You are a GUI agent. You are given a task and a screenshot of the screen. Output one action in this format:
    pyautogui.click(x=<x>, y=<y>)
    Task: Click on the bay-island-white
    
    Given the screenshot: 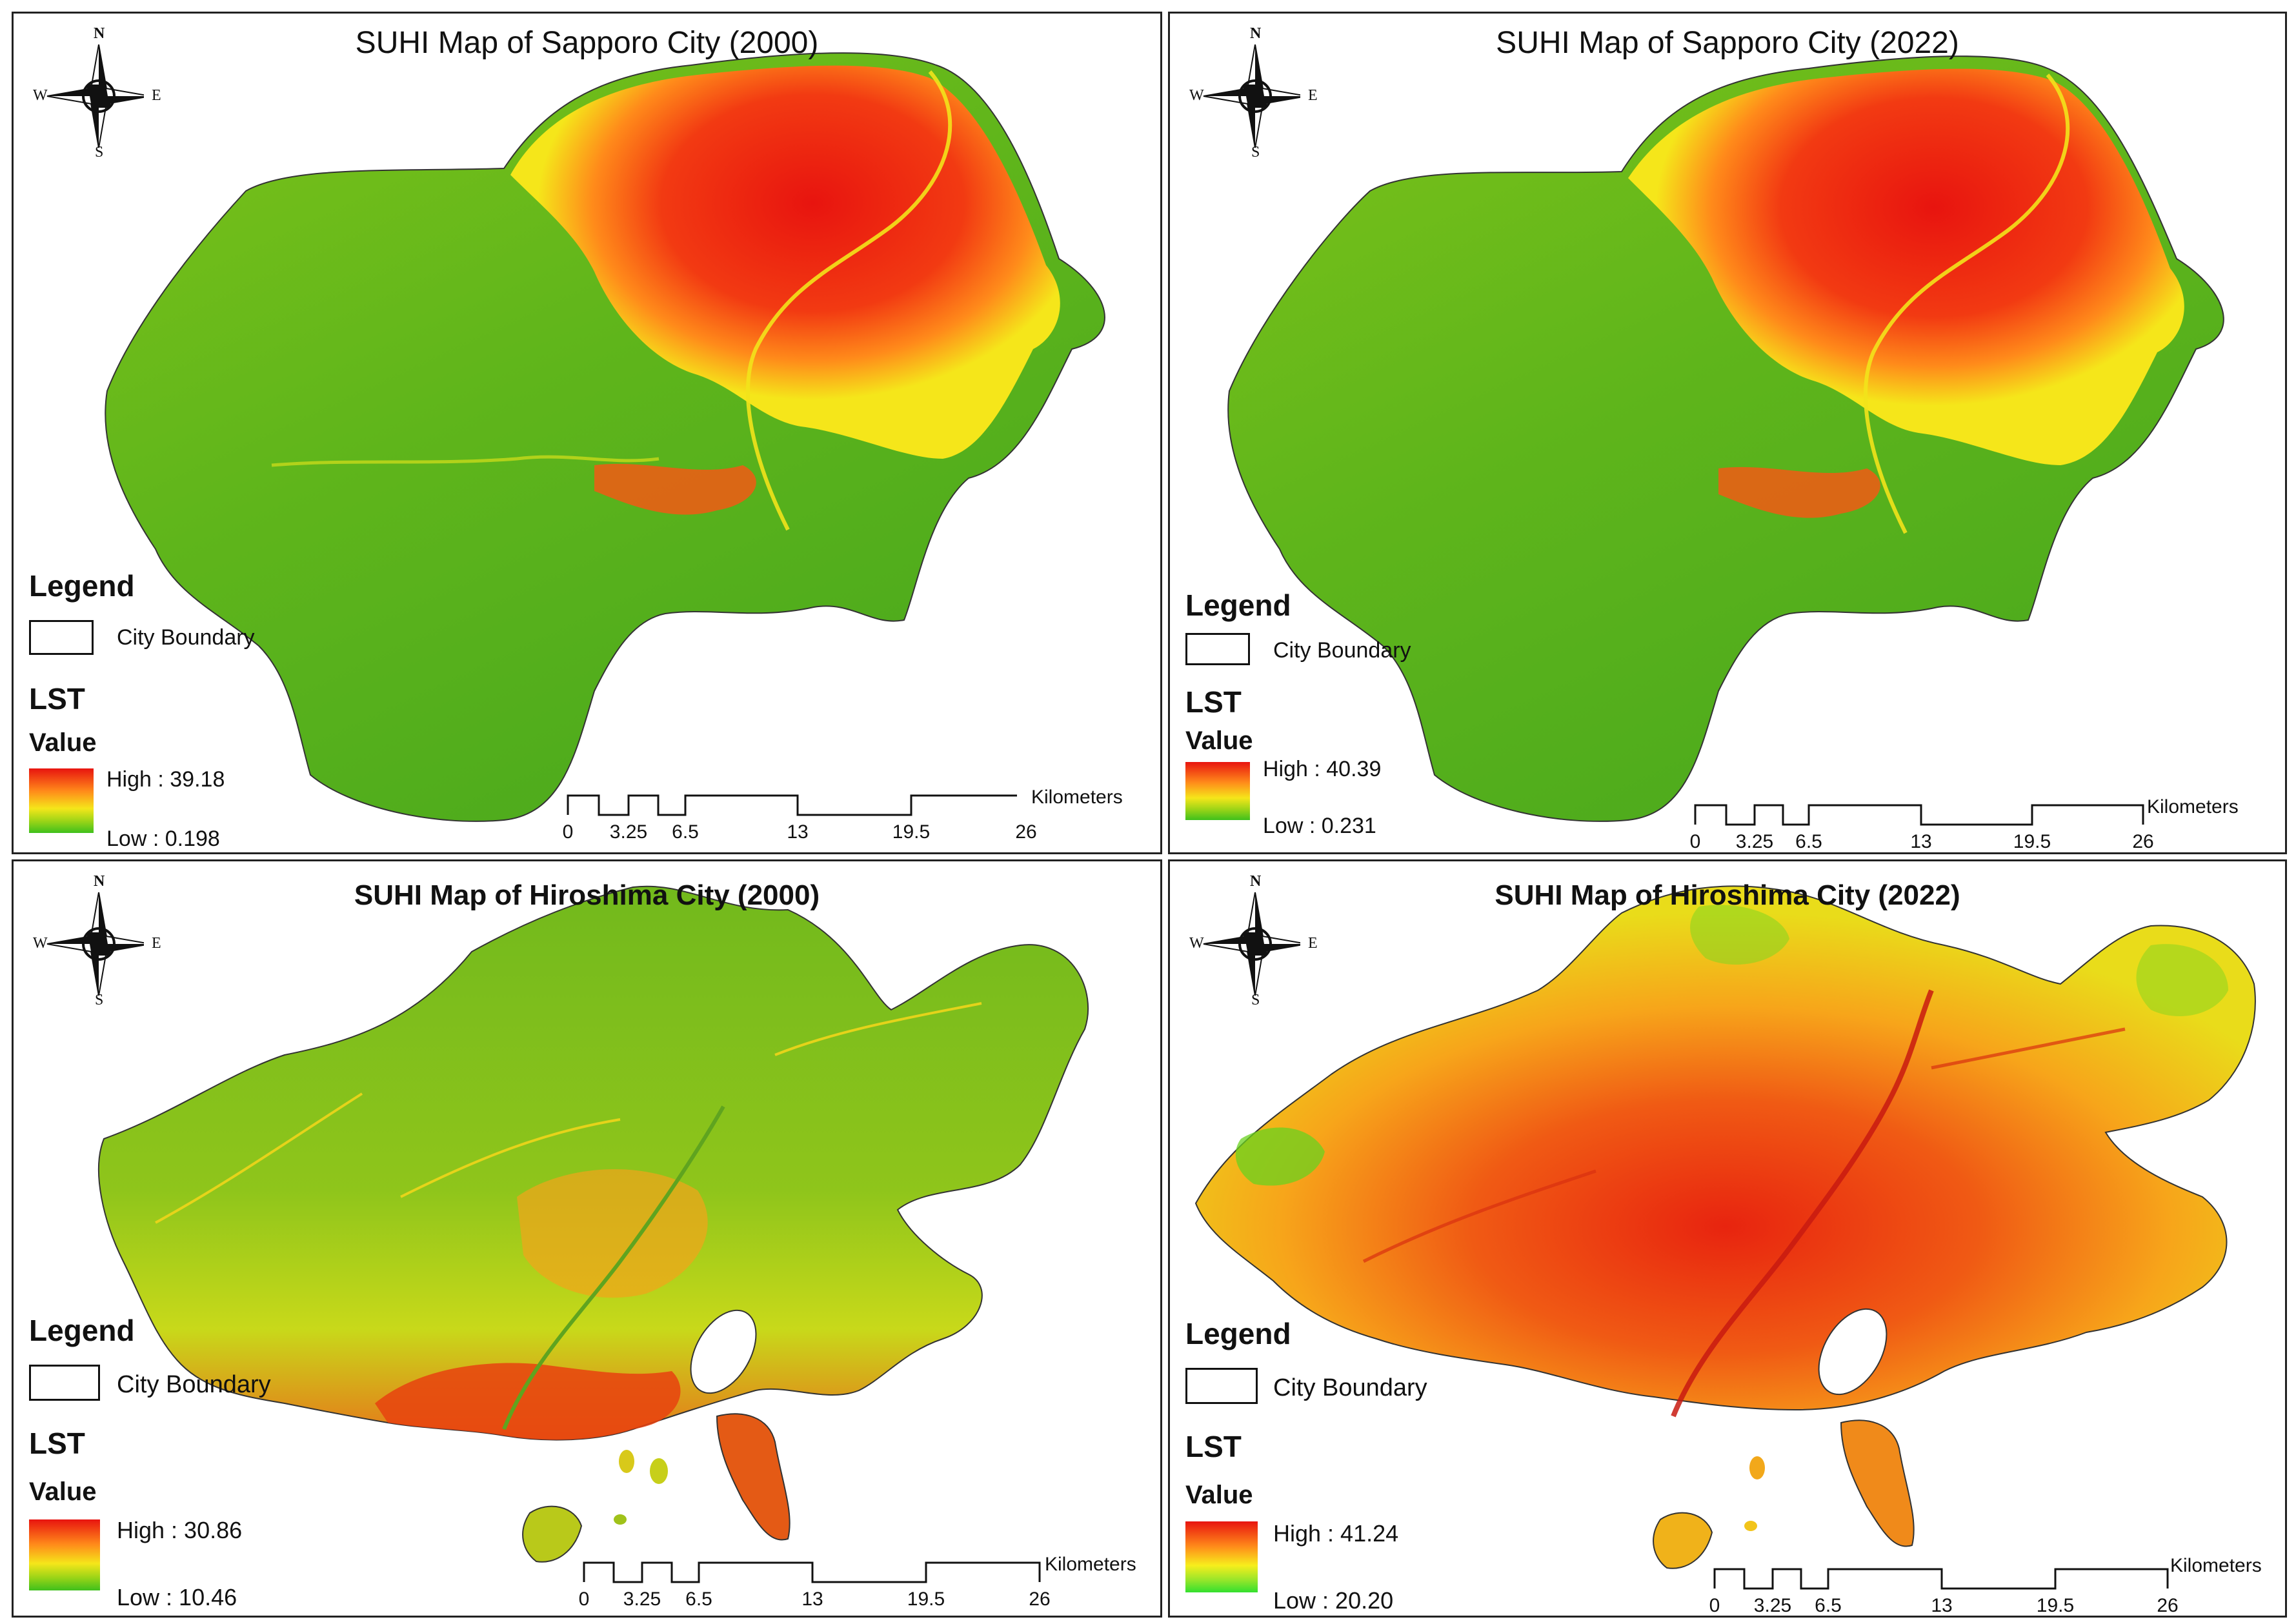 What is the action you would take?
    pyautogui.click(x=1853, y=1352)
    